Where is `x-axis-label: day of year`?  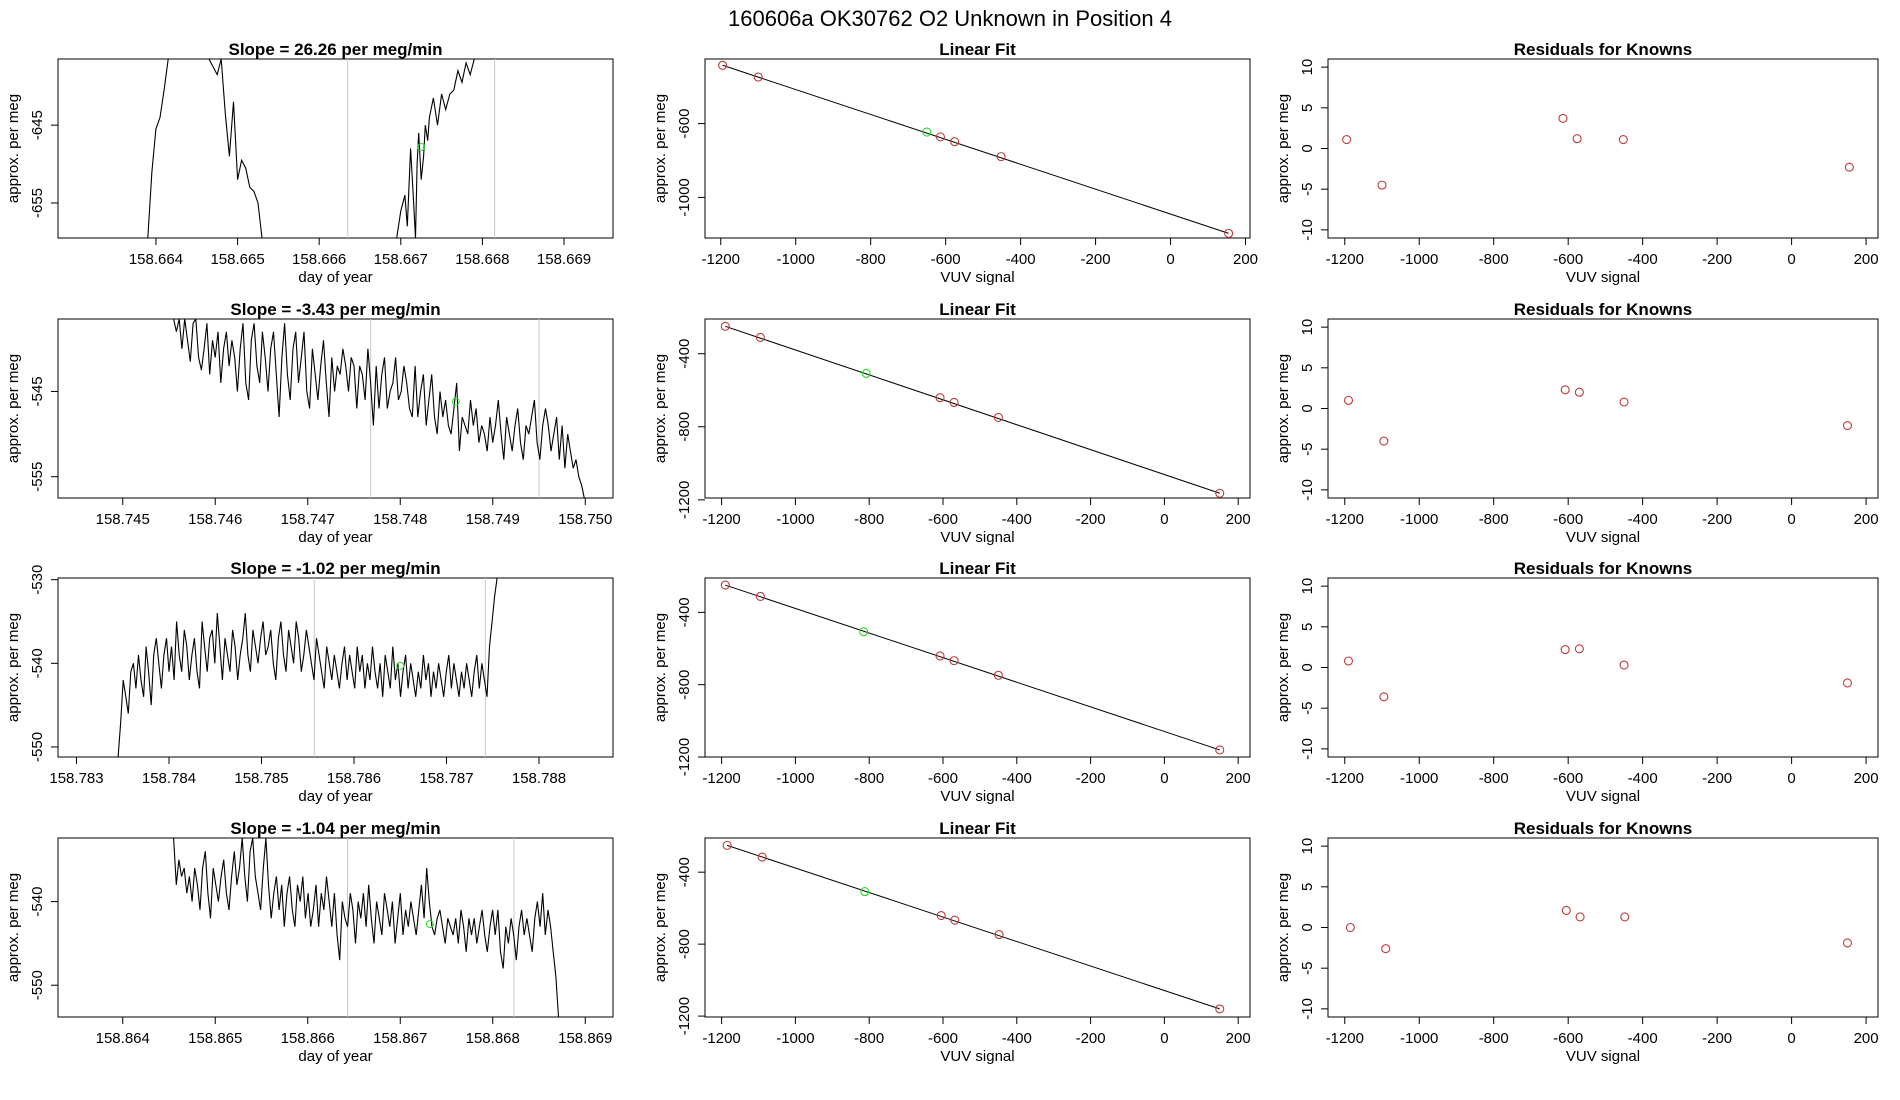
x-axis-label: day of year is located at coordinates (335, 796).